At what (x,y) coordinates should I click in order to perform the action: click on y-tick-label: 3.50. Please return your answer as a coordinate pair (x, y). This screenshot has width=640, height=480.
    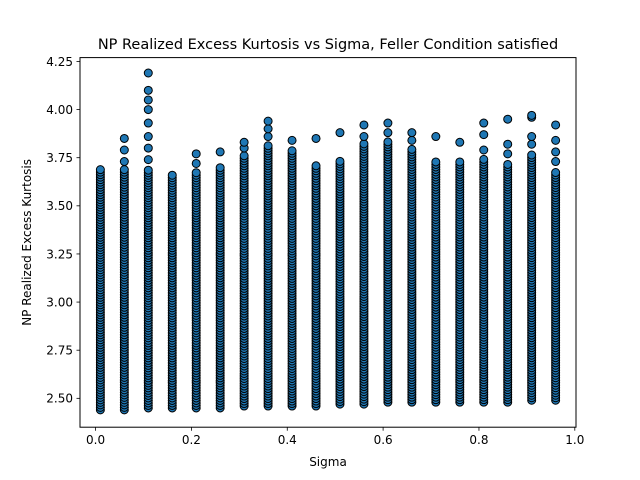
    Looking at the image, I should click on (59, 206).